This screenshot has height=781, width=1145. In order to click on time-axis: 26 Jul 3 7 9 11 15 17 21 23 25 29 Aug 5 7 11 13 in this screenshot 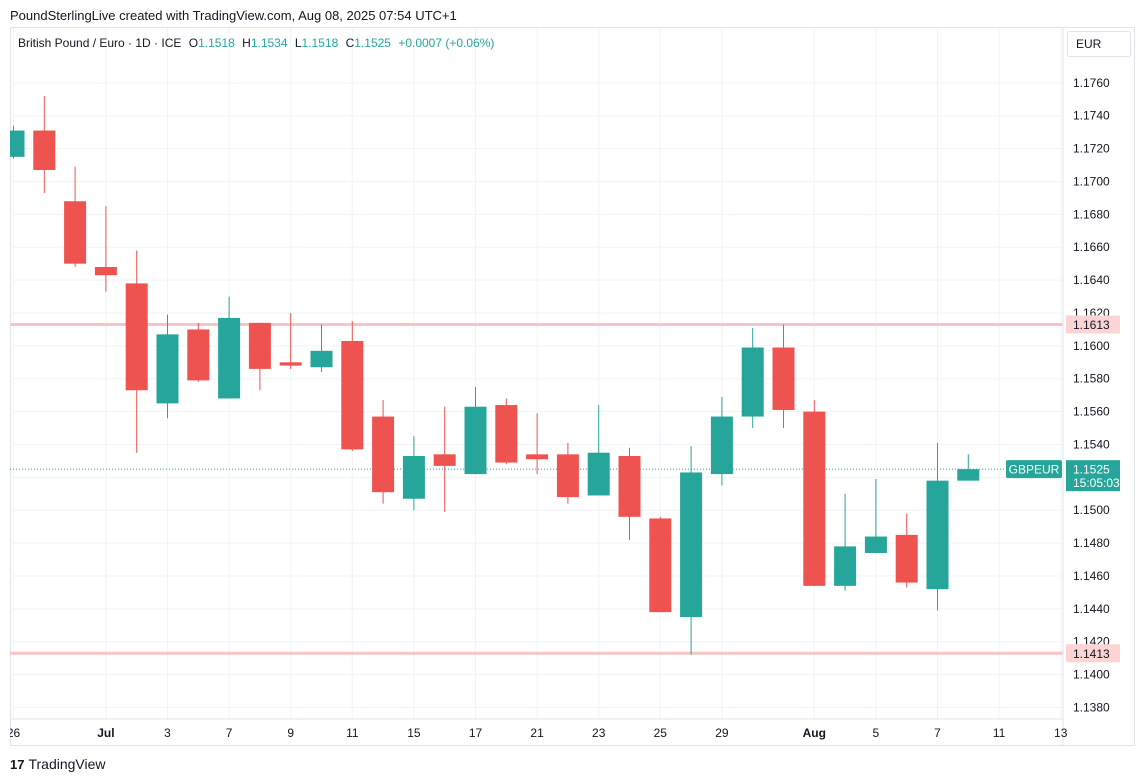, I will do `click(537, 729)`.